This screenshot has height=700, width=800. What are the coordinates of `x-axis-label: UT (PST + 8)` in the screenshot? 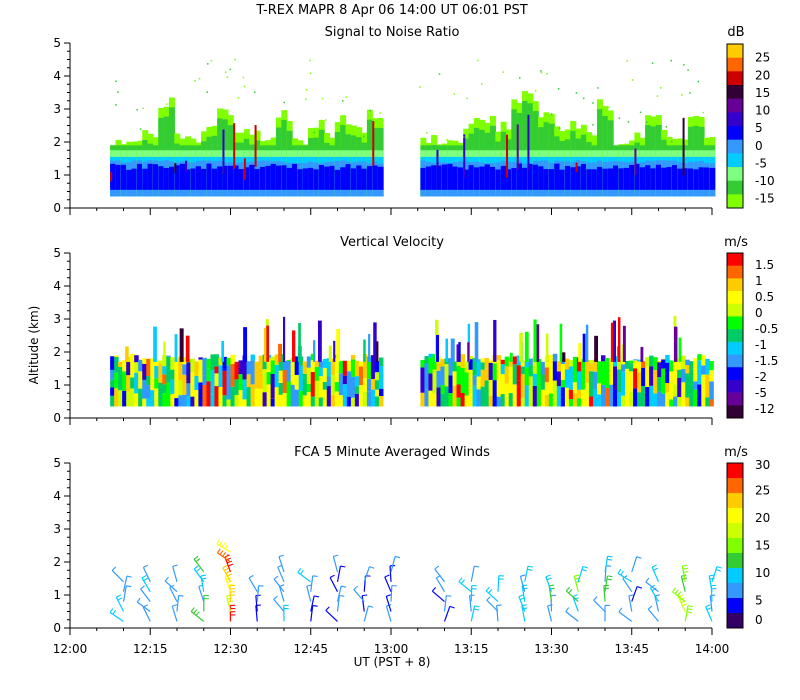 It's located at (392, 662).